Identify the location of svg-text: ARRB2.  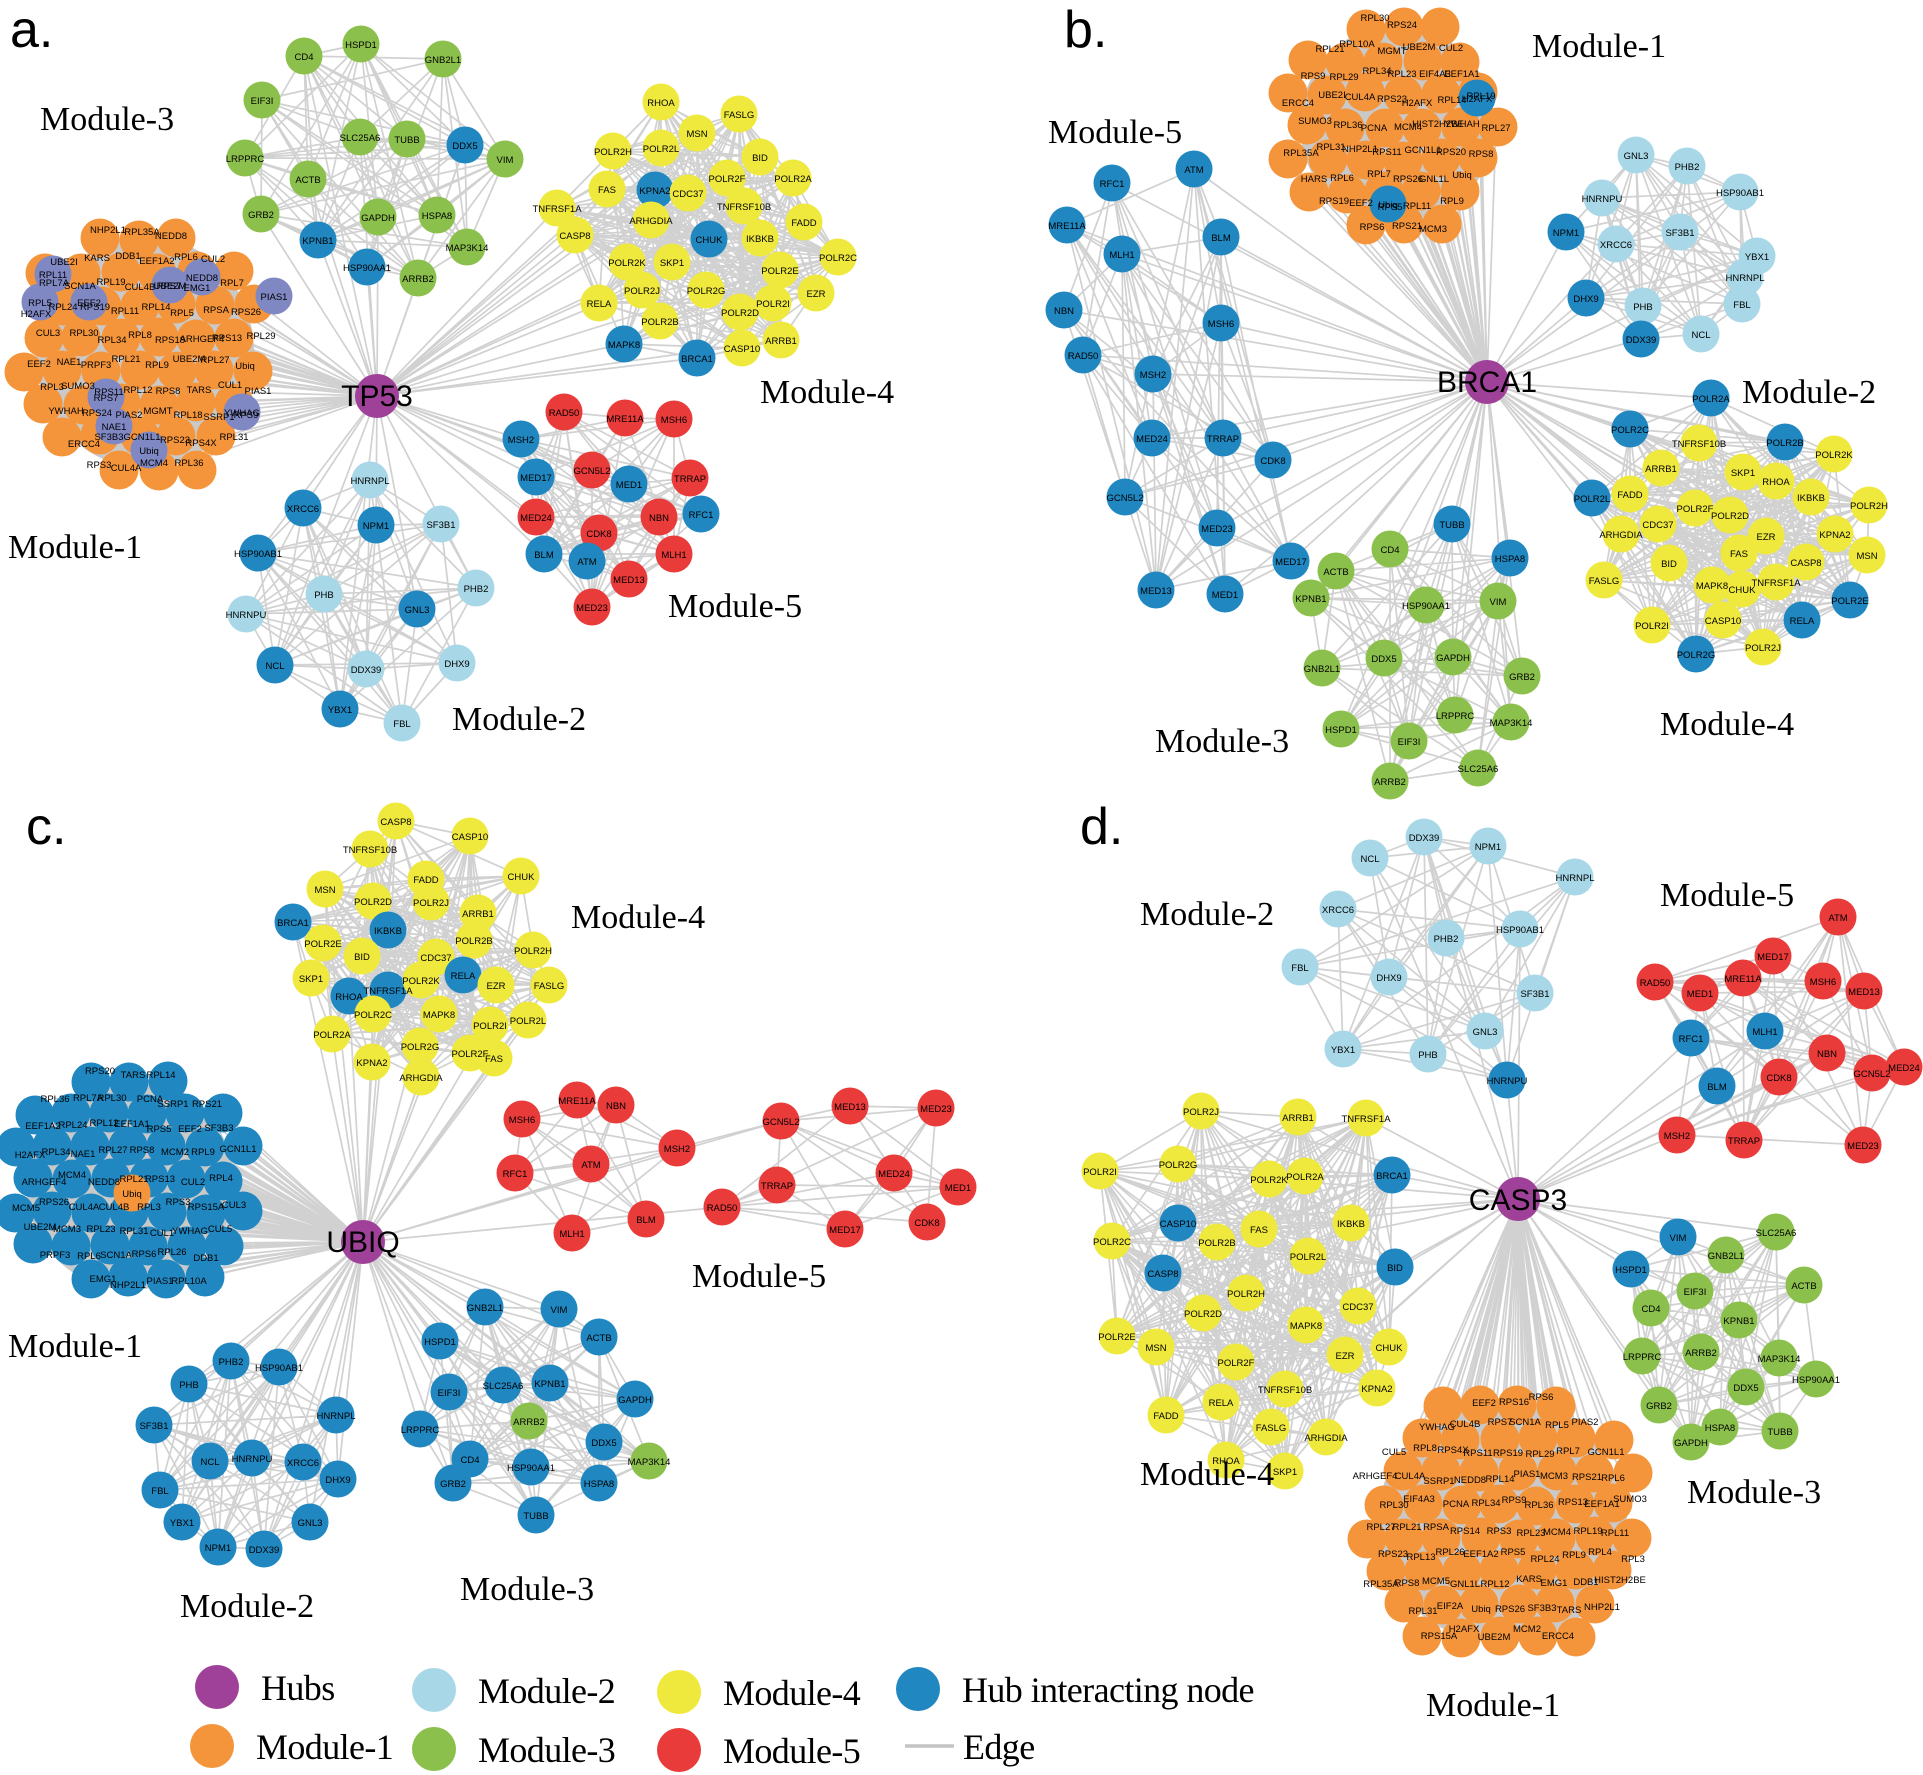
(1701, 1353).